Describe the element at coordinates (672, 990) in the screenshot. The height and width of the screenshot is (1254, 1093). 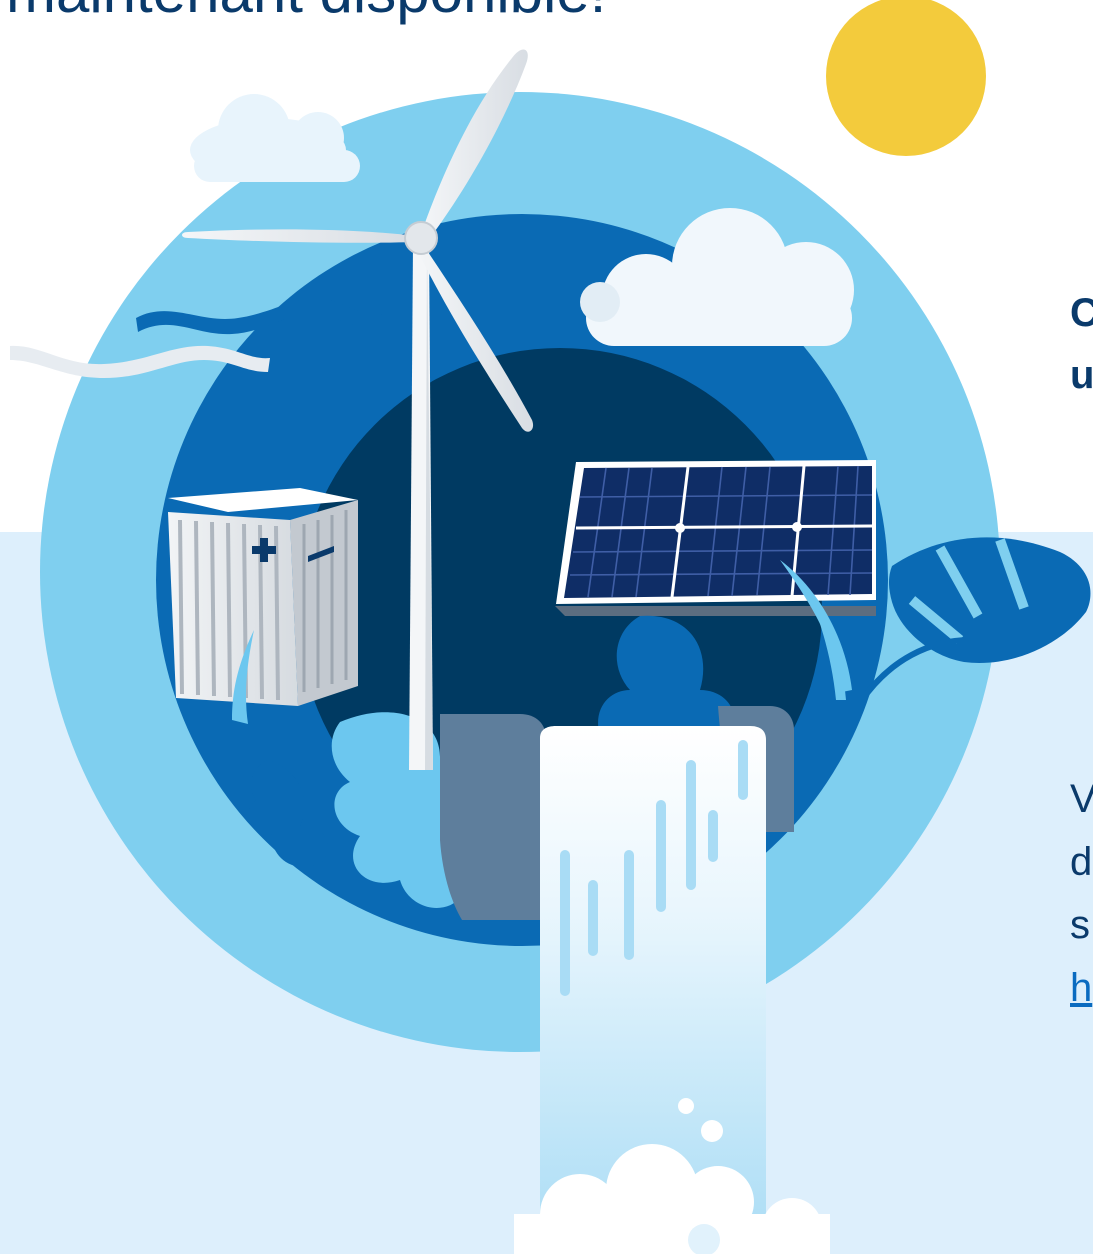
I see `waterfall-icon` at that location.